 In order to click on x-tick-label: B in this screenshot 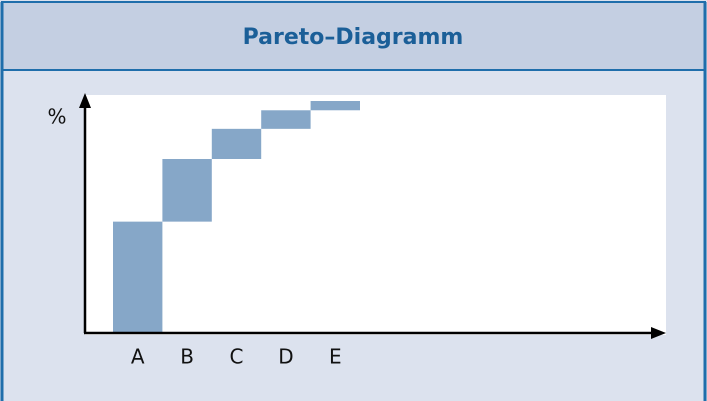, I will do `click(187, 357)`.